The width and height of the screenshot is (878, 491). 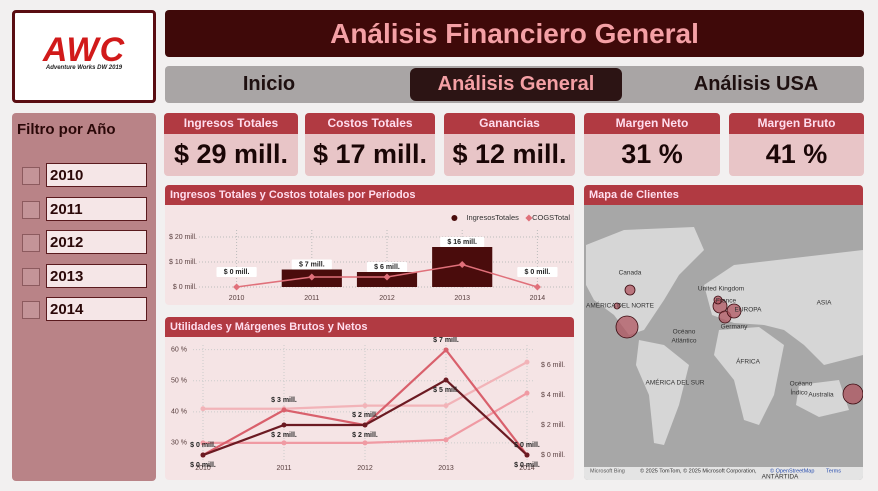 What do you see at coordinates (607, 471) in the screenshot?
I see `map-attribution: Microsoft Bing` at bounding box center [607, 471].